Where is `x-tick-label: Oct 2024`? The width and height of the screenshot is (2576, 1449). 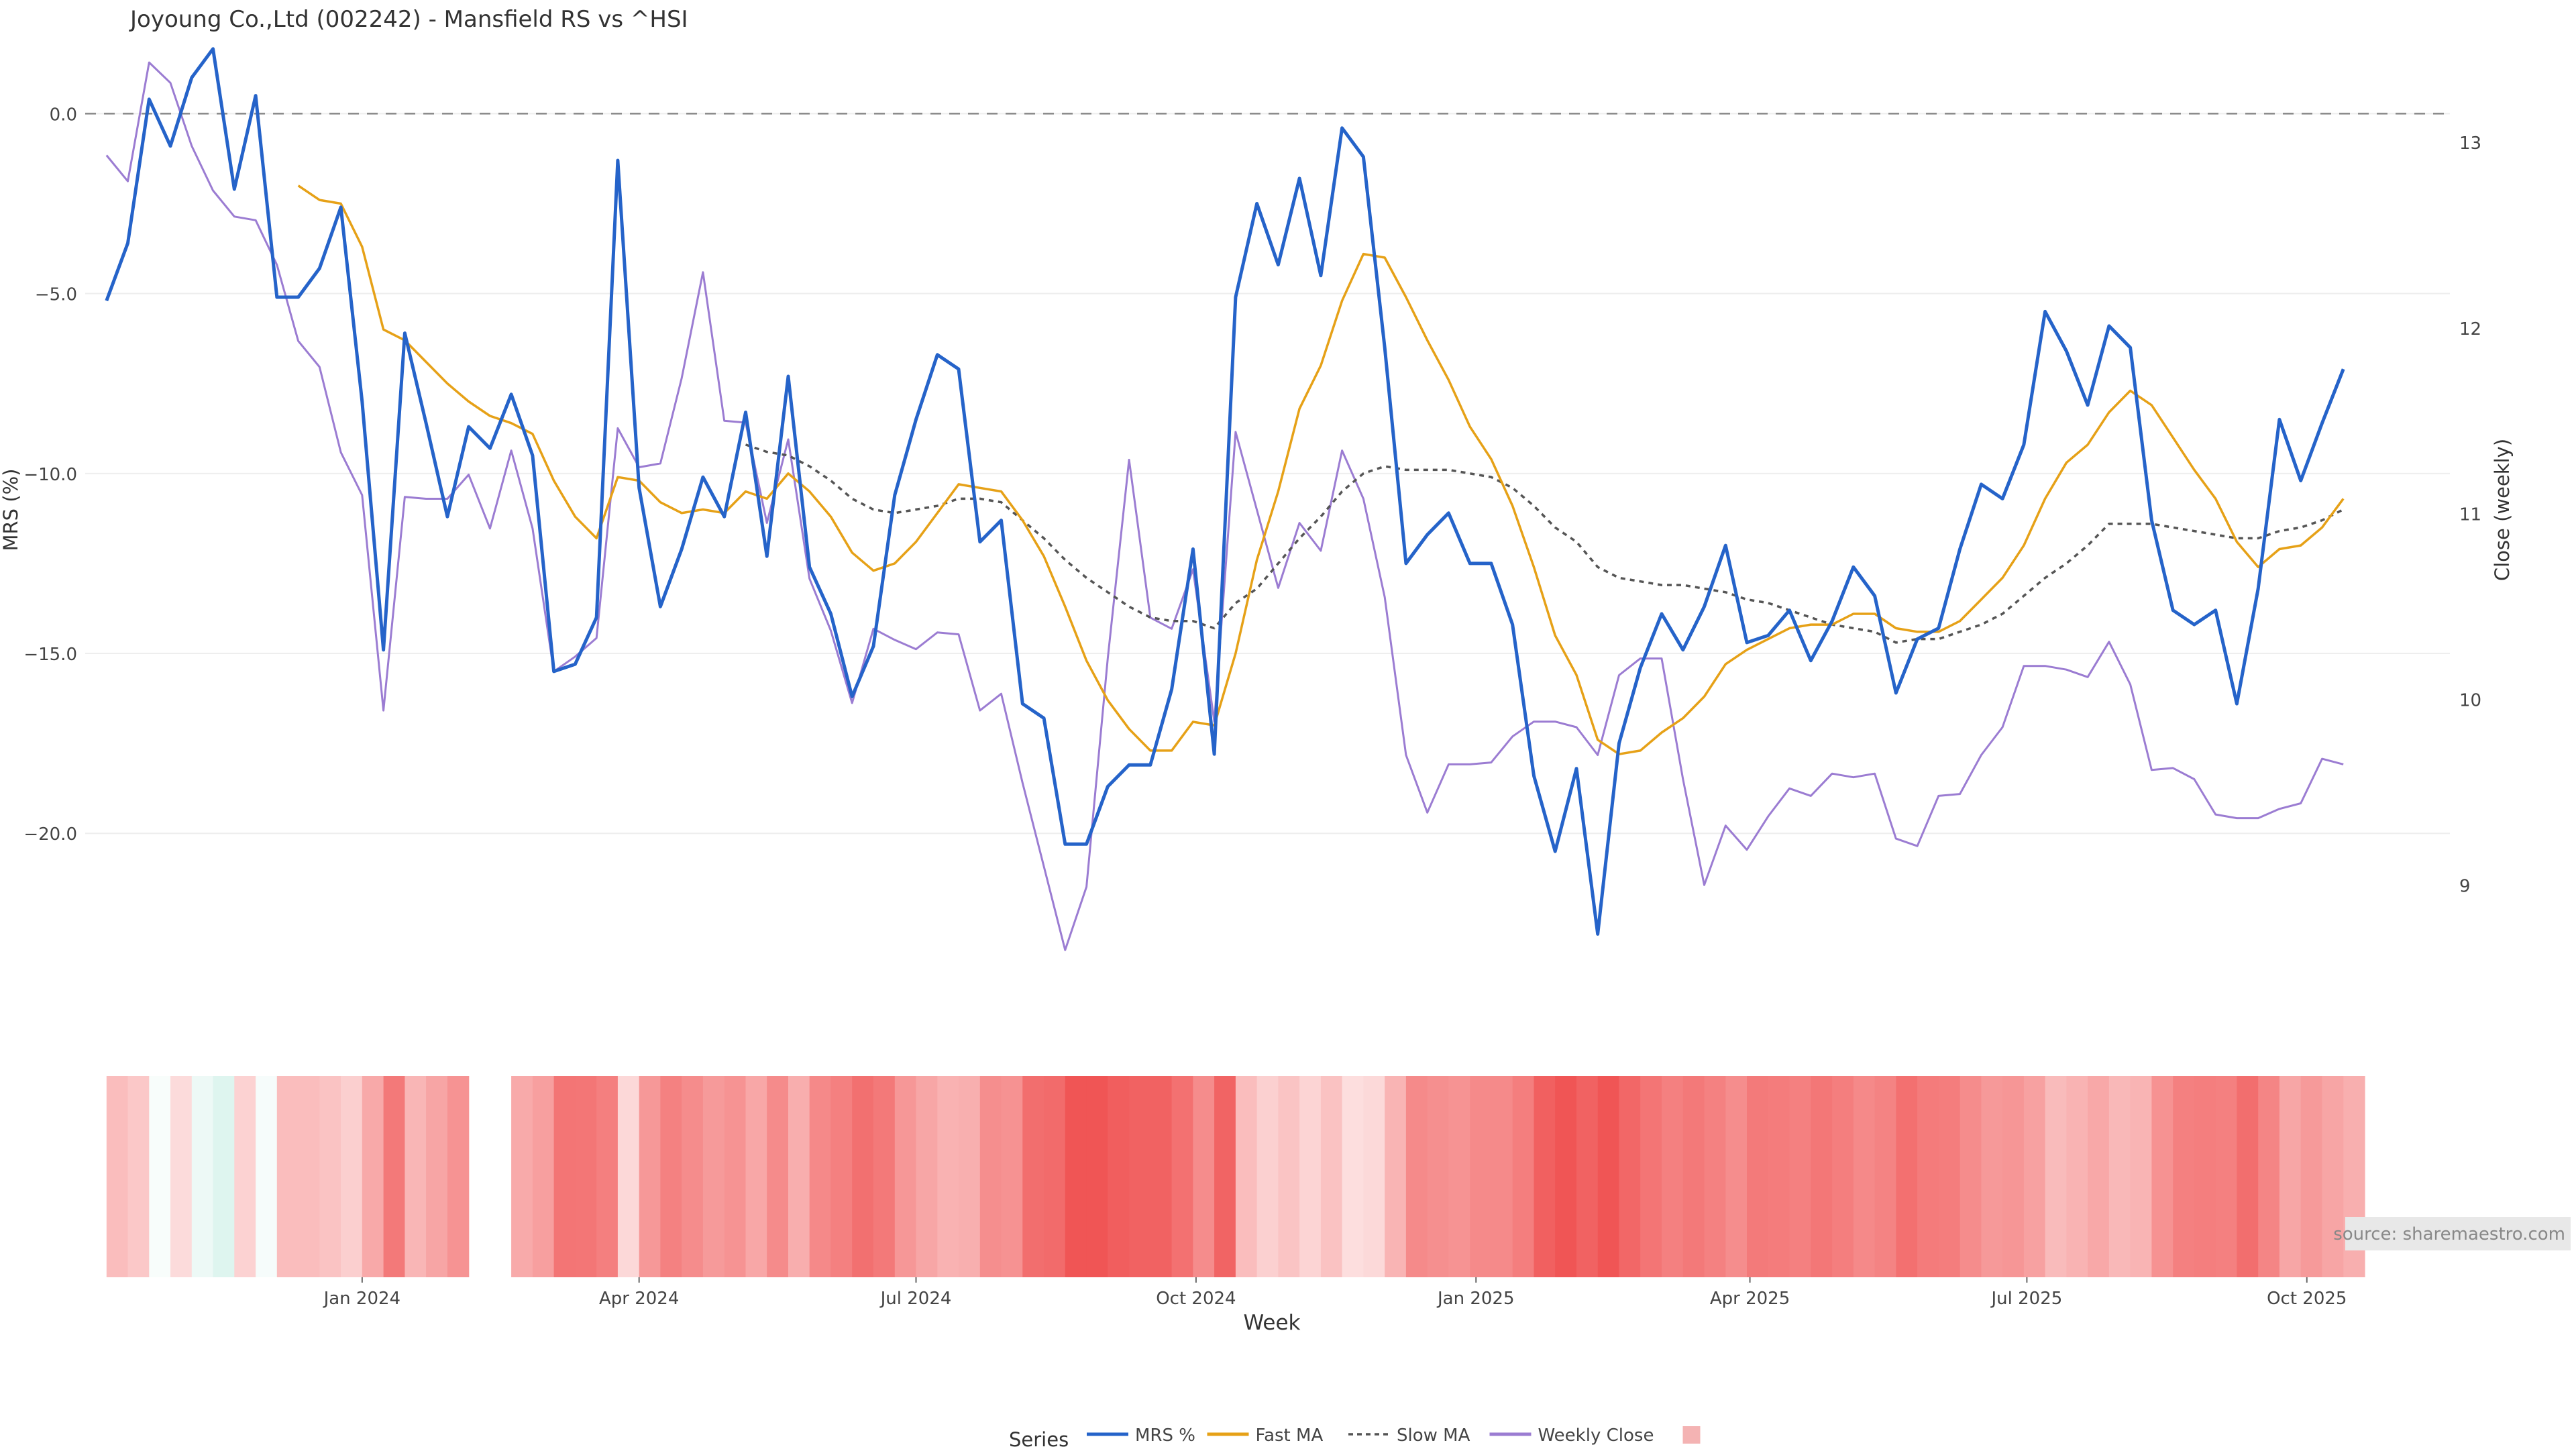
x-tick-label: Oct 2024 is located at coordinates (1196, 1299).